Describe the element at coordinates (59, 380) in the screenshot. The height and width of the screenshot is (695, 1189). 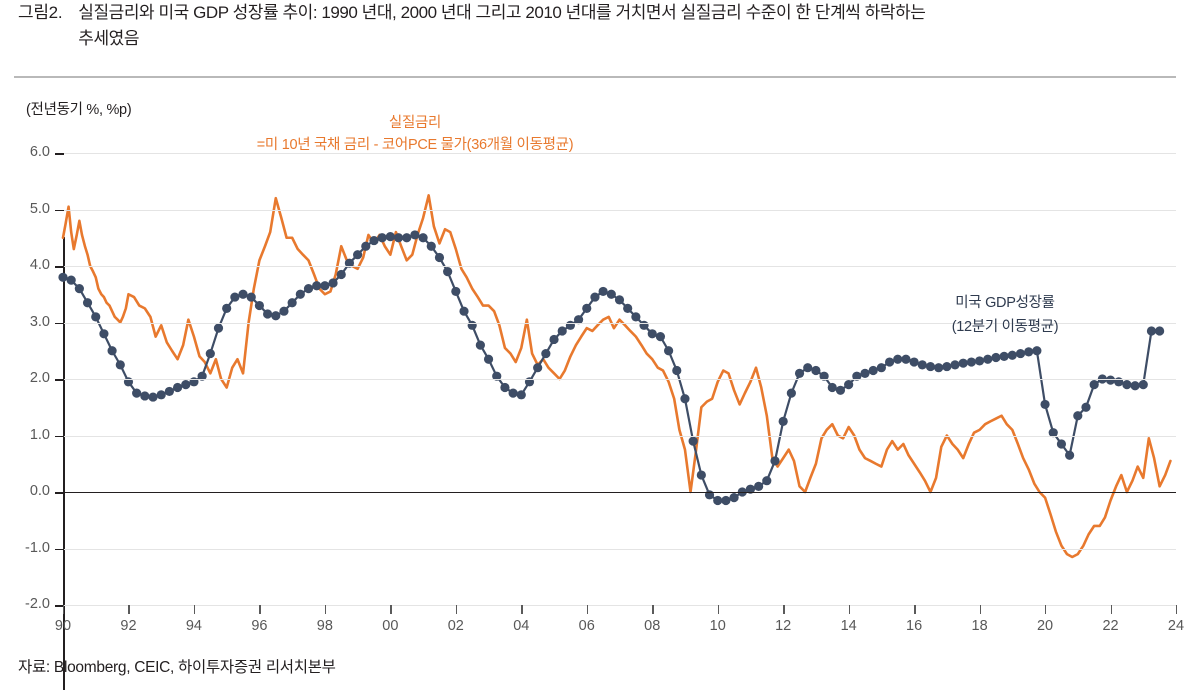
I see `y-tick-2.0` at that location.